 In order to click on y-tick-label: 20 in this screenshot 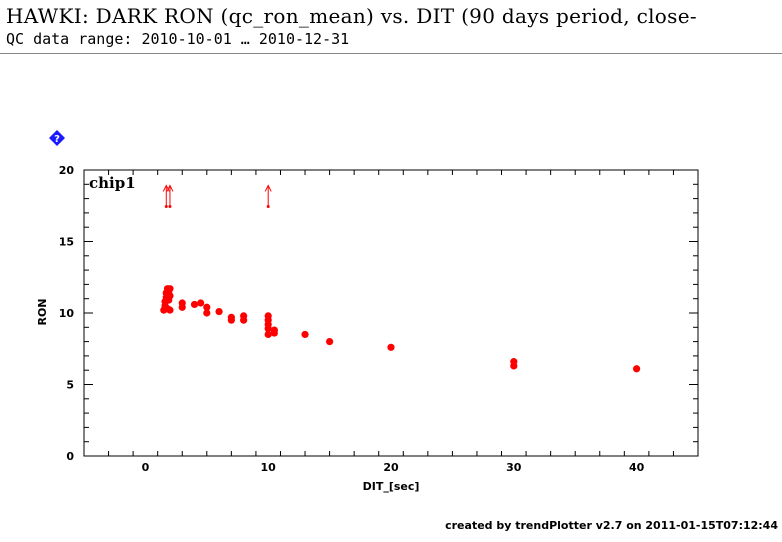, I will do `click(67, 170)`.